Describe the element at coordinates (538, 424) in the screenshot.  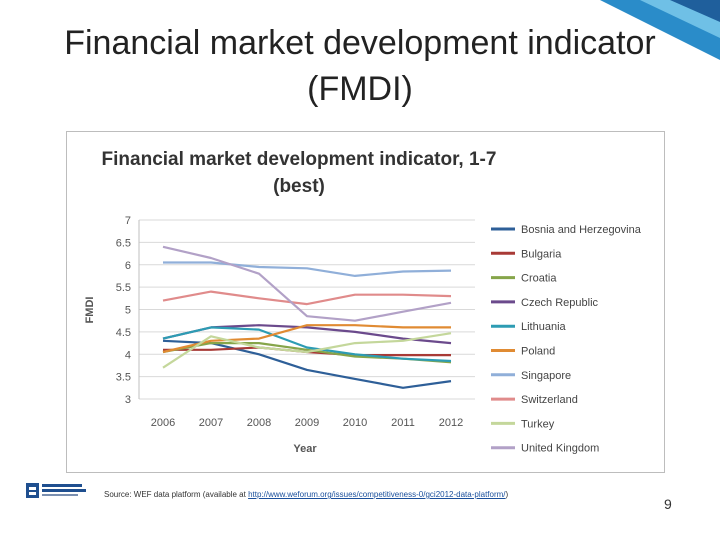
I see `legend-label: Turkey` at that location.